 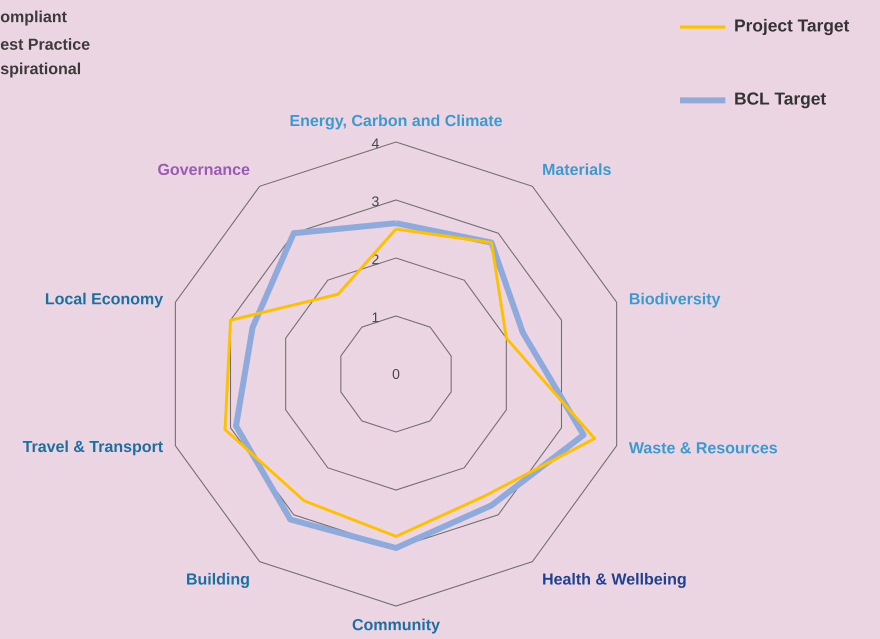 I want to click on spoke-label: Community, so click(x=396, y=626).